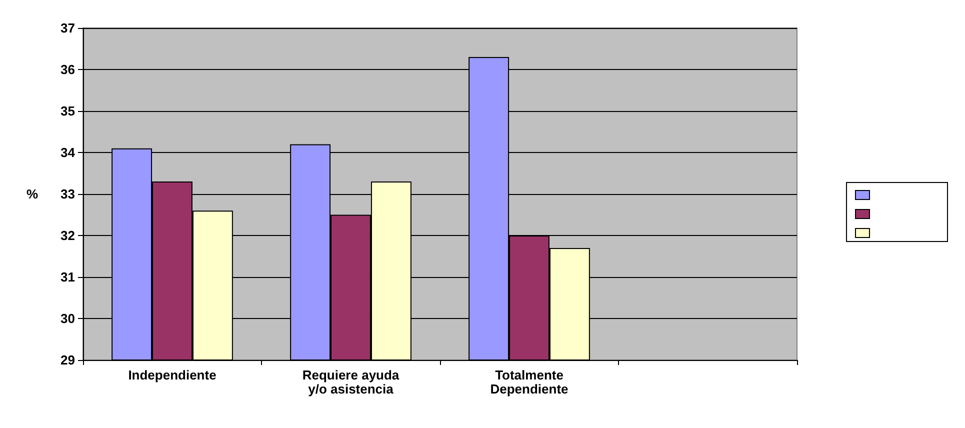  I want to click on y-tick-label: 36, so click(67, 69).